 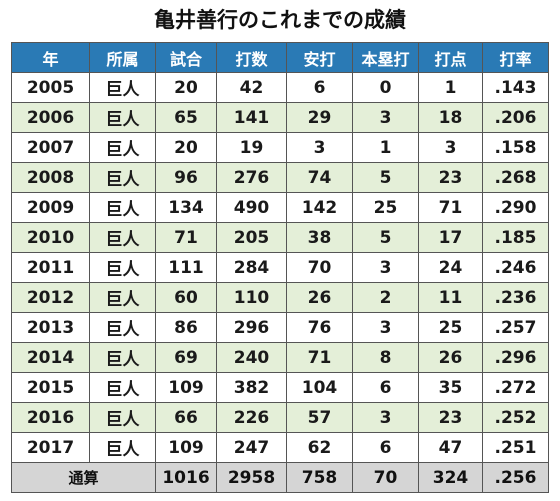 What do you see at coordinates (280, 87) in the screenshot?
I see `table-row: 2005 巨人 20 42 6 0 1.143` at bounding box center [280, 87].